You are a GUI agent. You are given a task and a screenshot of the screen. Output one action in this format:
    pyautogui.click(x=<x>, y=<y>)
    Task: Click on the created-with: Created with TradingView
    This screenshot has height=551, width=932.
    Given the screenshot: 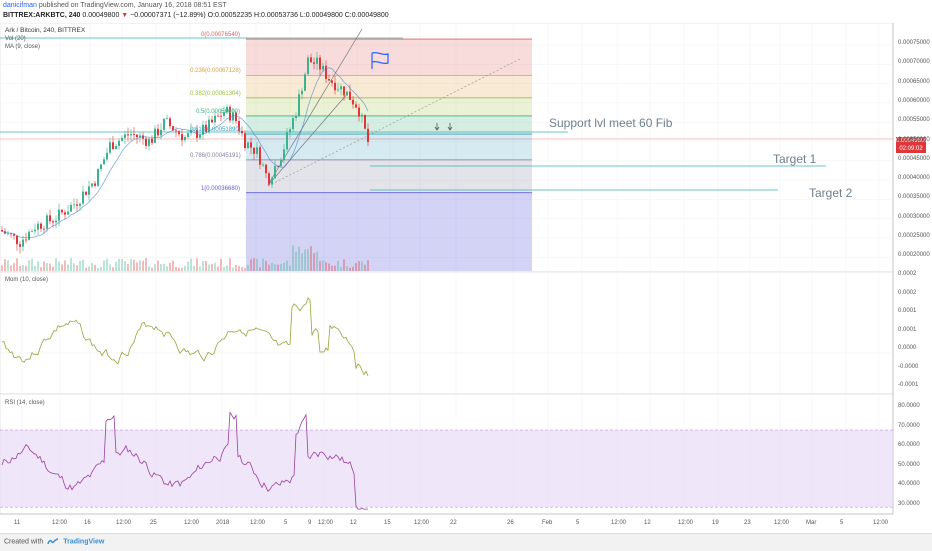 What is the action you would take?
    pyautogui.click(x=54, y=541)
    